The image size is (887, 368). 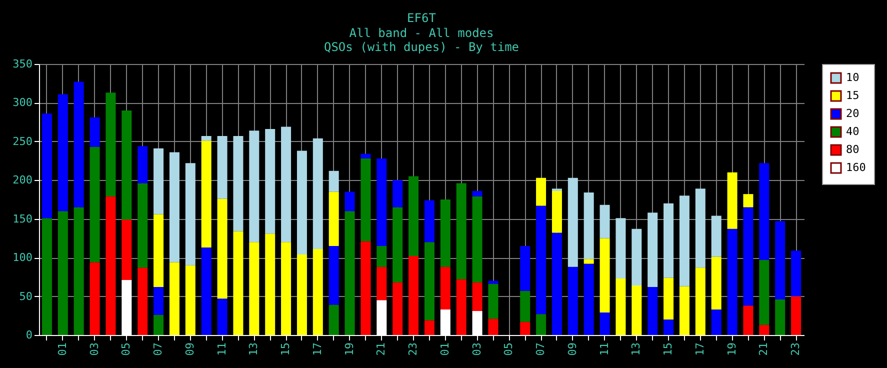 What do you see at coordinates (29, 335) in the screenshot?
I see `y-tick-label: 0` at bounding box center [29, 335].